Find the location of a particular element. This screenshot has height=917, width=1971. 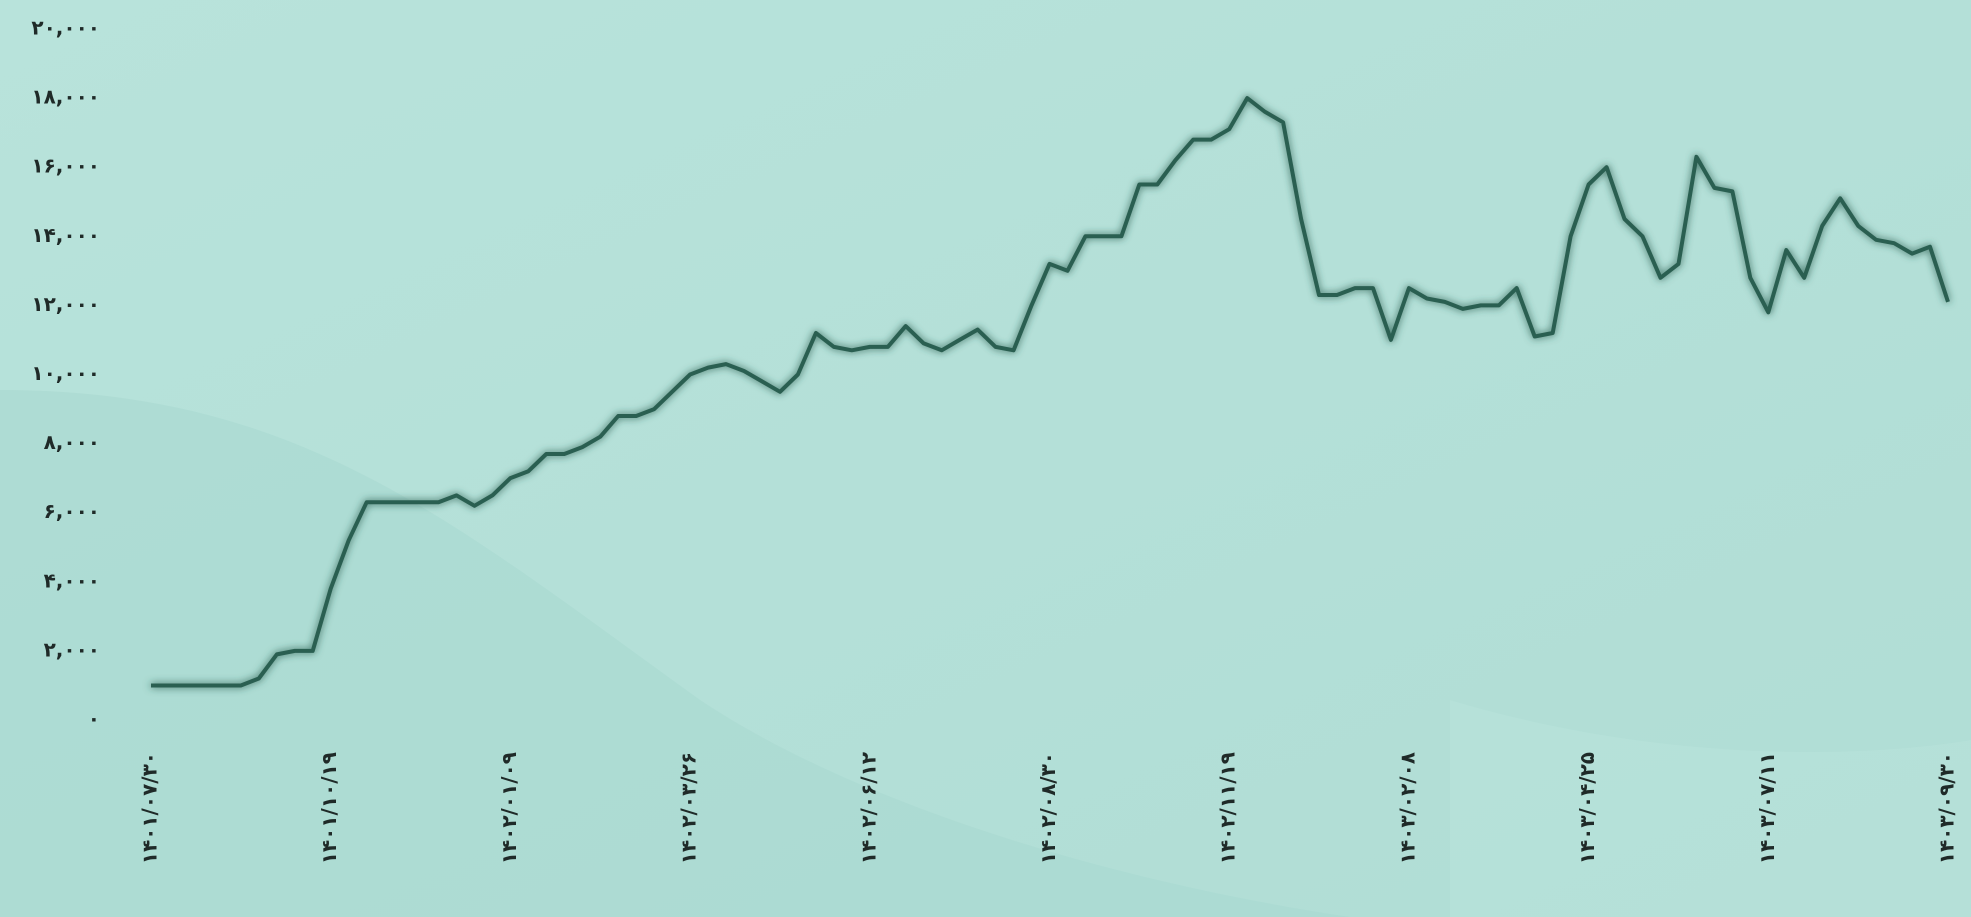

x-tick-label: ۱۴۰۲/۰۱/۰۹ is located at coordinates (509, 808).